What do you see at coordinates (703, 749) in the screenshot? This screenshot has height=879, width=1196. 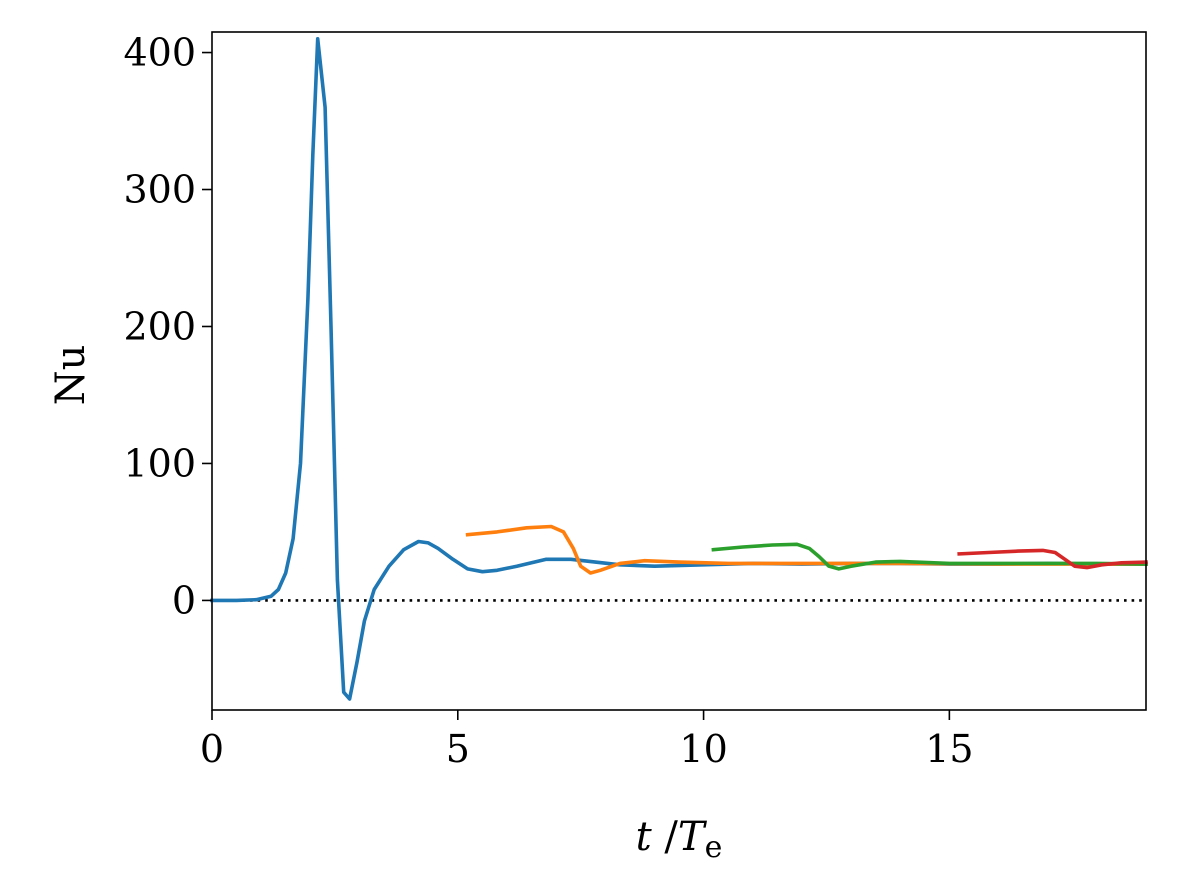 I see `x-tick-label: 10` at bounding box center [703, 749].